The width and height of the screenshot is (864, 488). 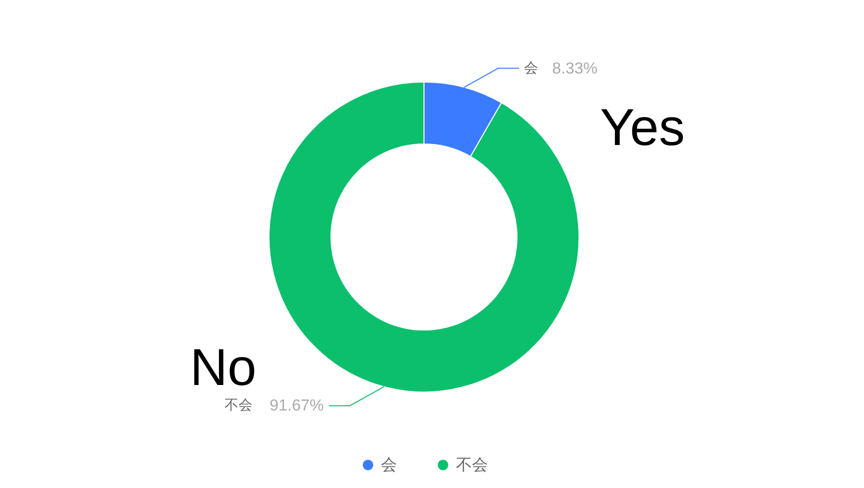 I want to click on slice-label: 不会, so click(x=238, y=404).